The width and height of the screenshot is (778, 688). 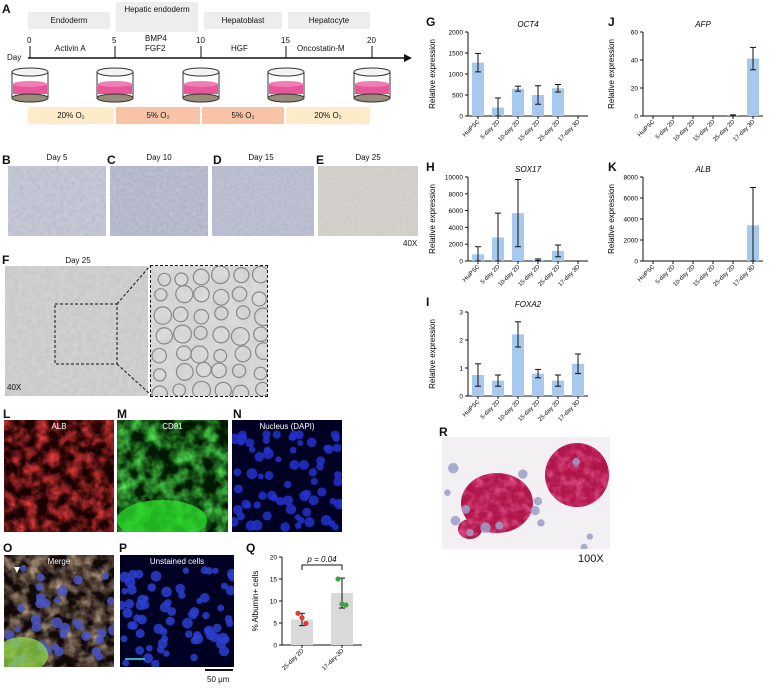 I want to click on tick-label-10: 10, so click(x=200, y=40).